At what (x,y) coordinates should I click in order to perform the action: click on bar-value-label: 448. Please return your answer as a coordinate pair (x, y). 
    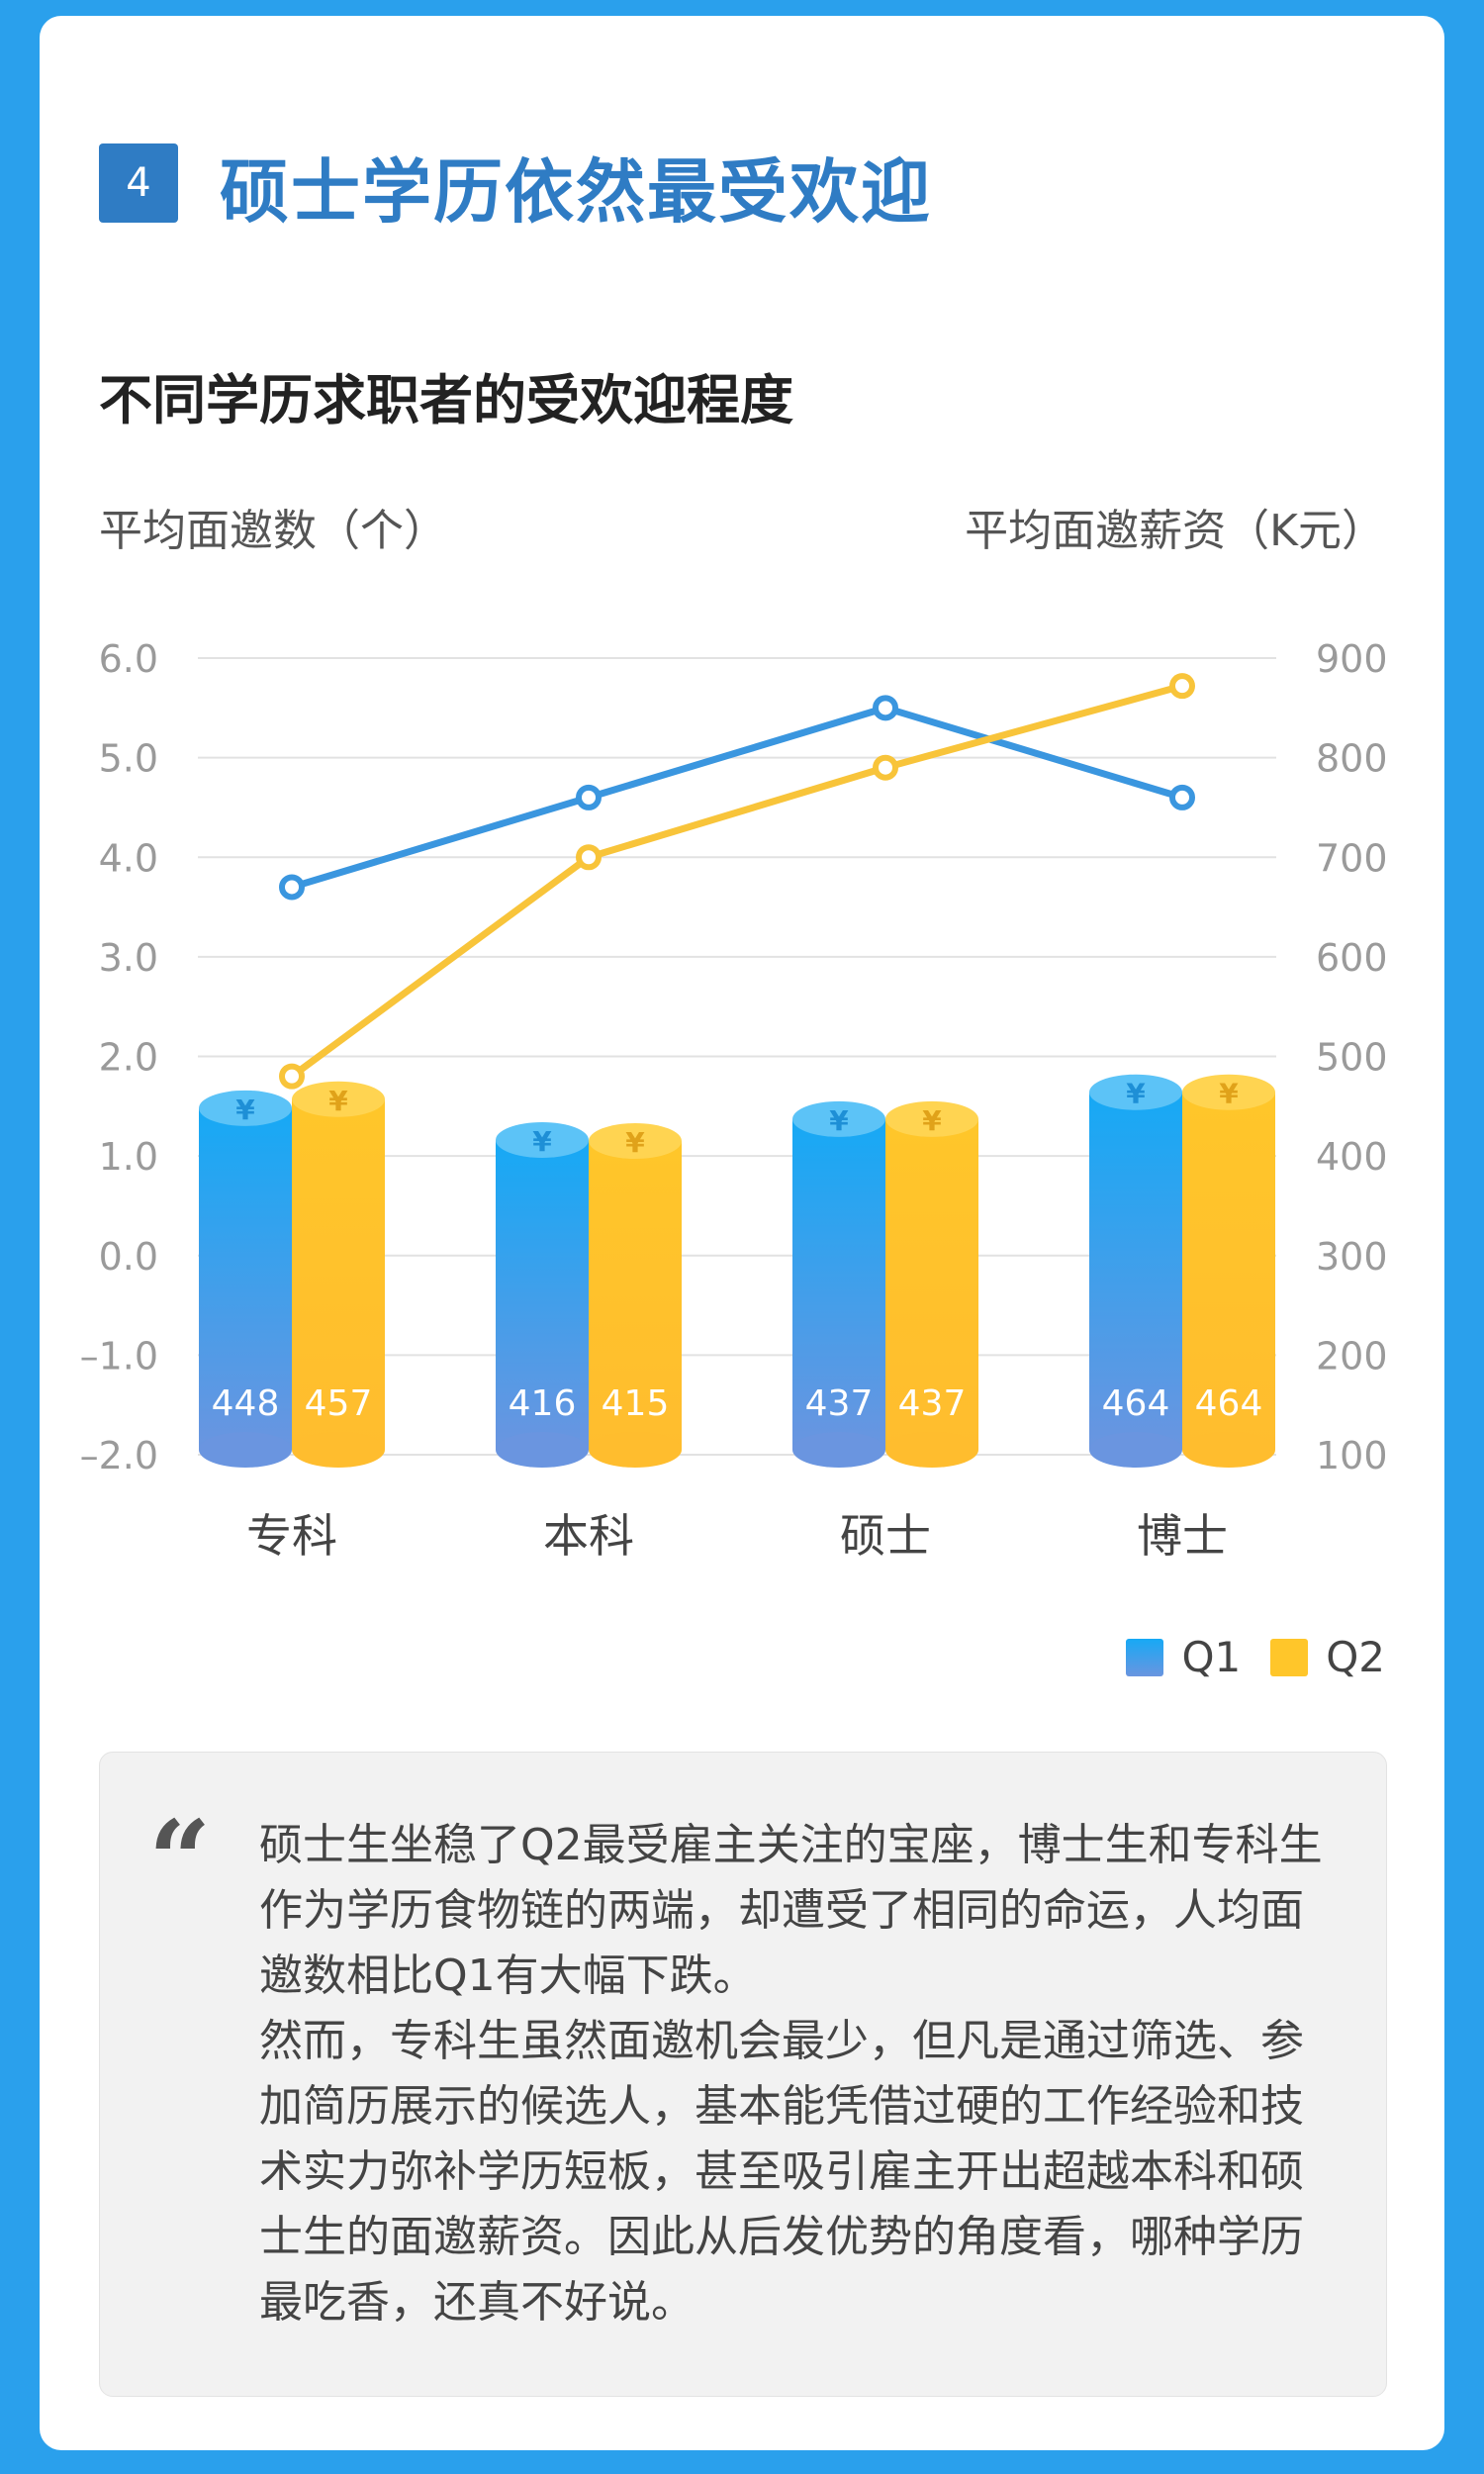
    Looking at the image, I should click on (246, 1404).